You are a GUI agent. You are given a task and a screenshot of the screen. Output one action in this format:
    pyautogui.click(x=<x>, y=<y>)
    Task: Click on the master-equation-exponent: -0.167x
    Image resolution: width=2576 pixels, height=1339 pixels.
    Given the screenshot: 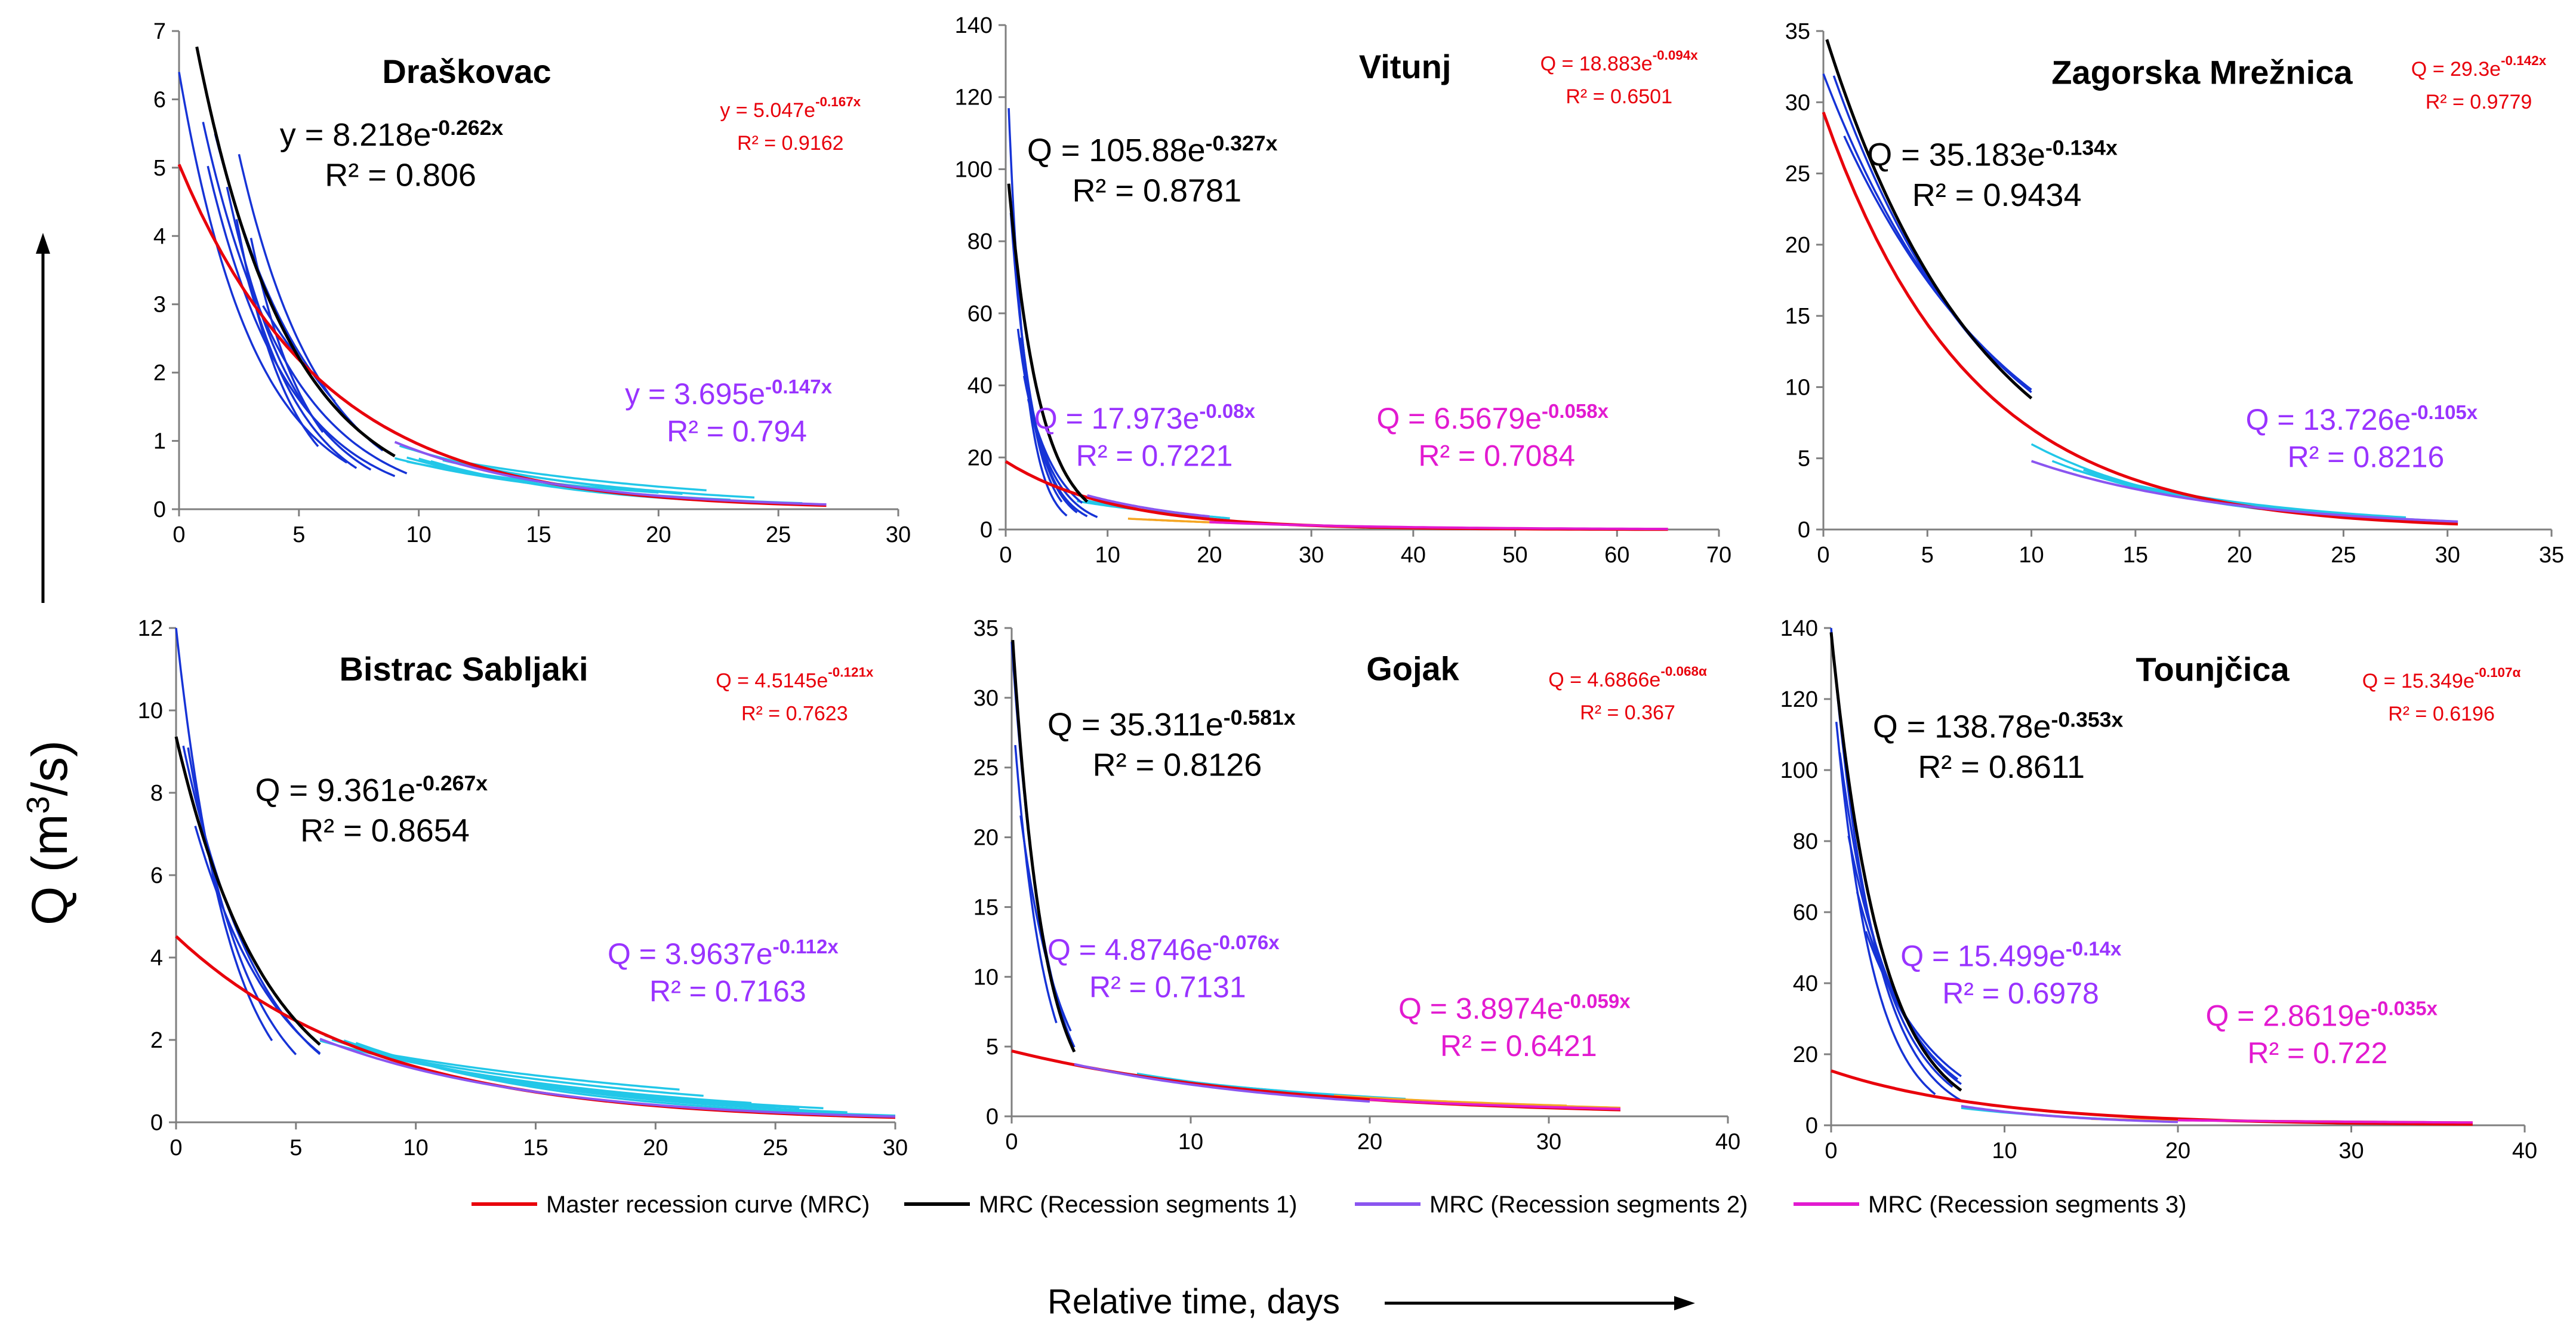 What is the action you would take?
    pyautogui.click(x=838, y=101)
    